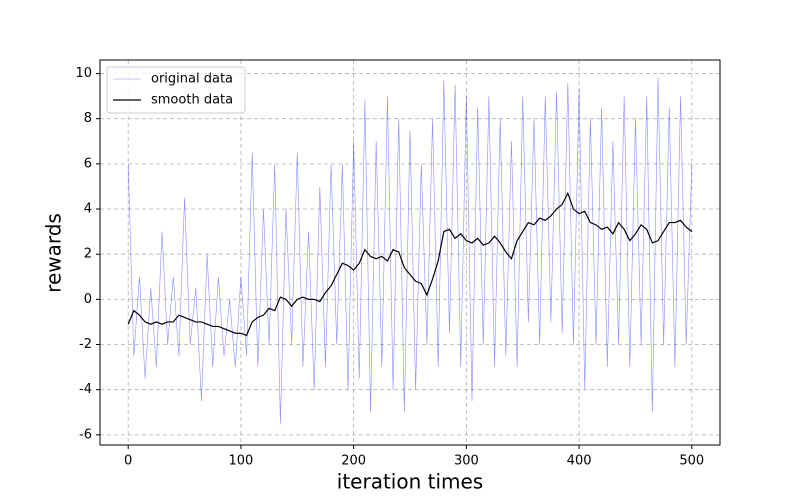 The width and height of the screenshot is (800, 504). What do you see at coordinates (128, 461) in the screenshot?
I see `x-tick-label: 0` at bounding box center [128, 461].